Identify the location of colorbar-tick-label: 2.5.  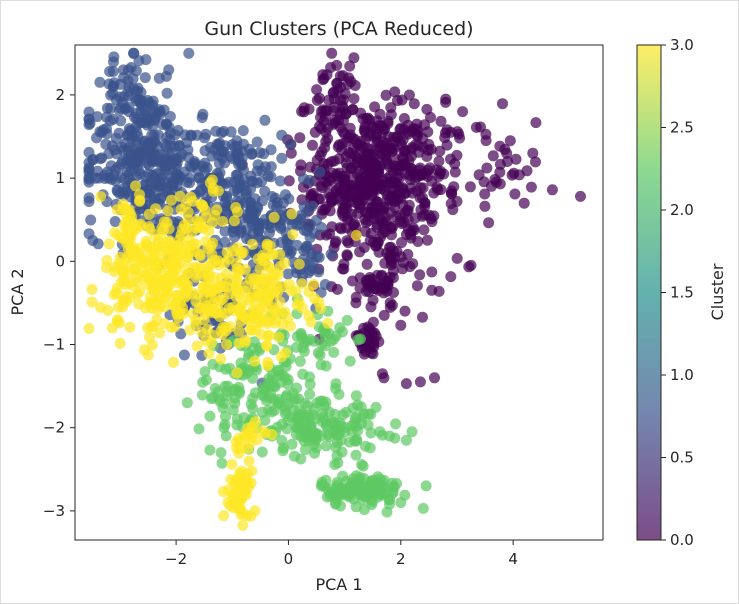
(682, 128).